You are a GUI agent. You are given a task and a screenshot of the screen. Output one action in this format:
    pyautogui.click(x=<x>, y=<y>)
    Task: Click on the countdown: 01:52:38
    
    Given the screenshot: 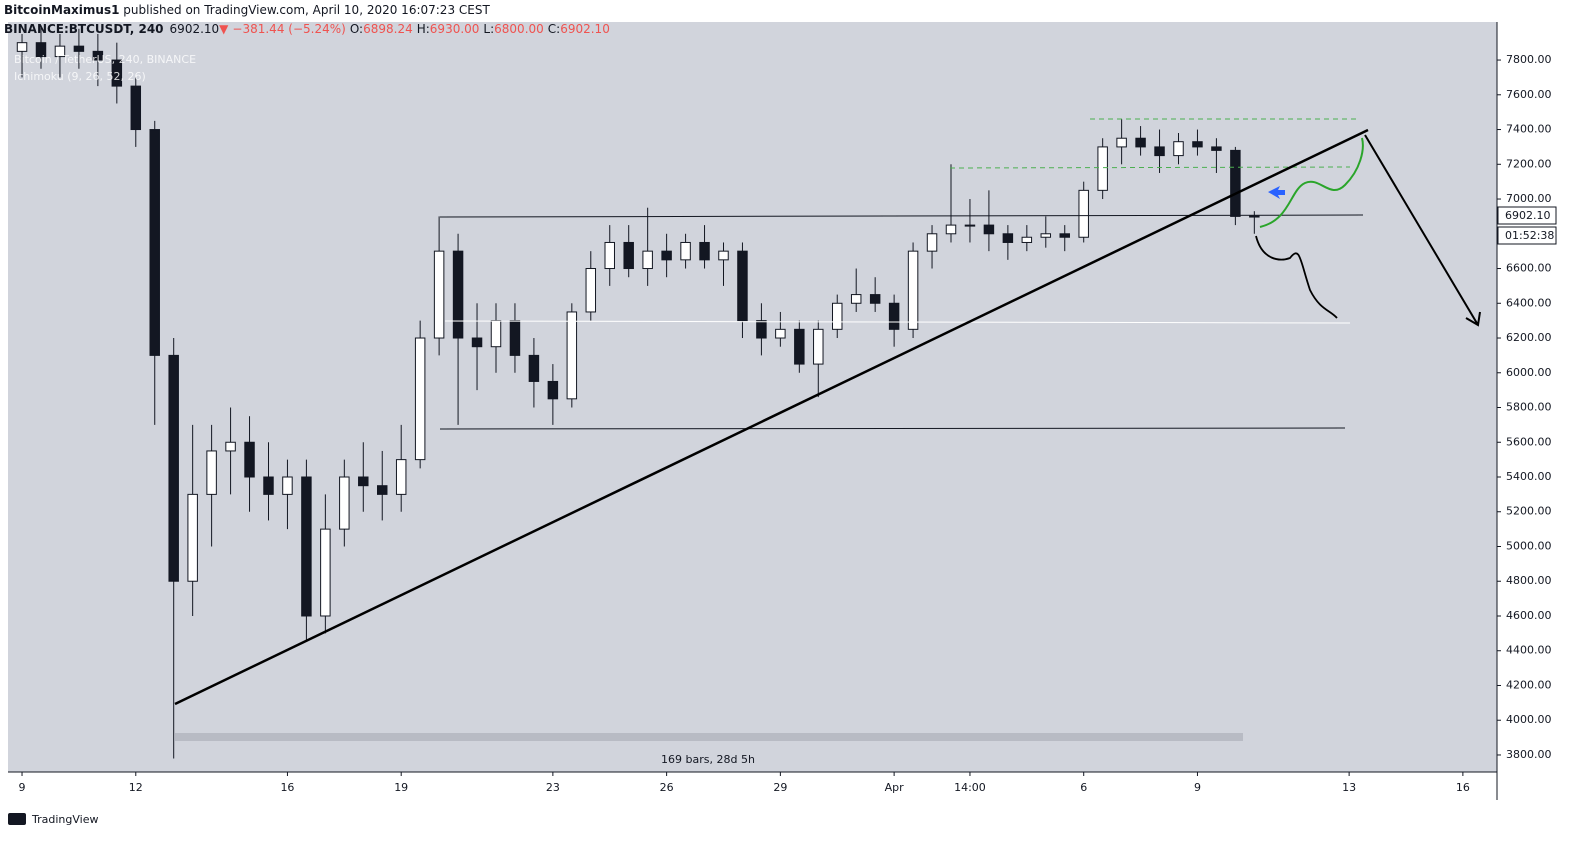 What is the action you would take?
    pyautogui.click(x=1529, y=235)
    